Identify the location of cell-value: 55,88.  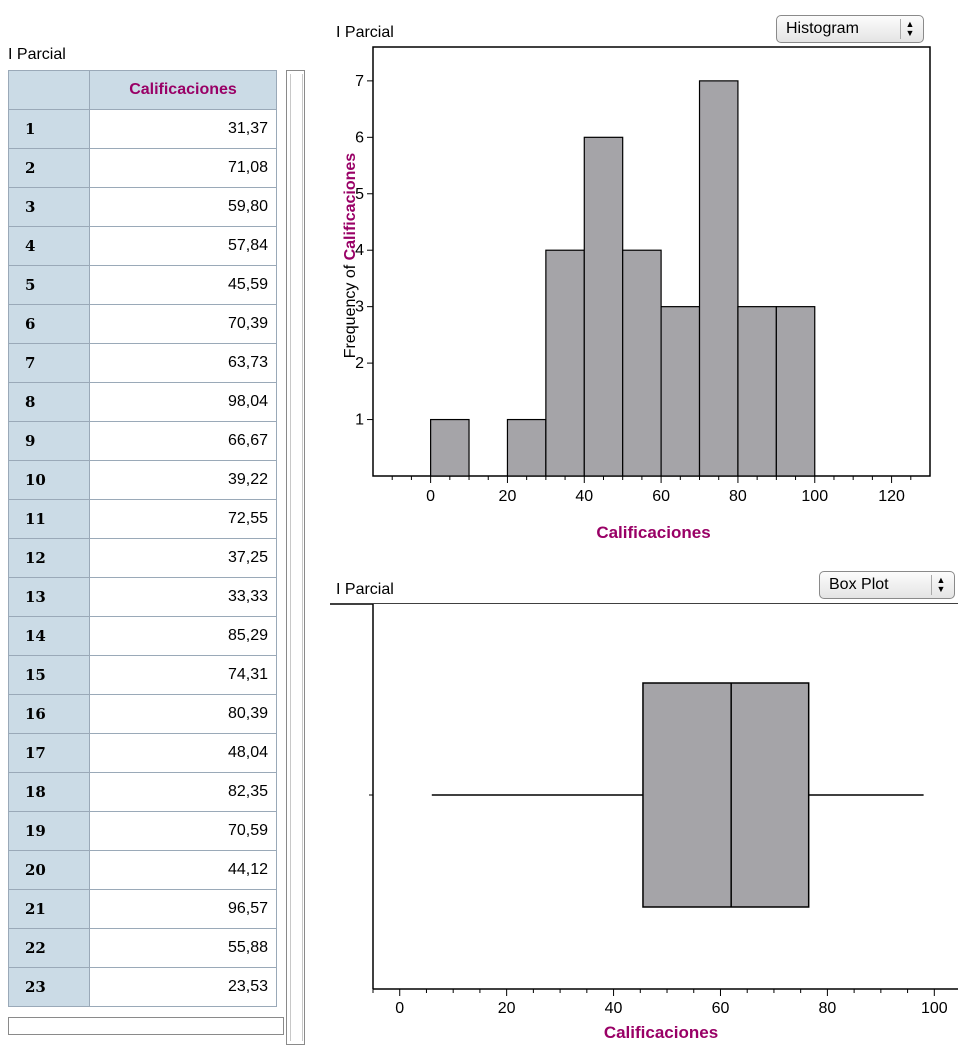
(183, 948).